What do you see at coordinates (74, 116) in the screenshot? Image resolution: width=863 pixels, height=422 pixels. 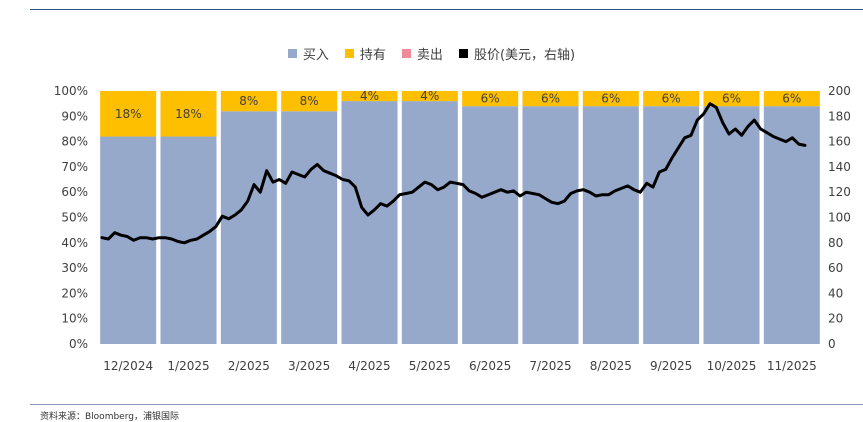 I see `y-left-tick-9: 90%` at bounding box center [74, 116].